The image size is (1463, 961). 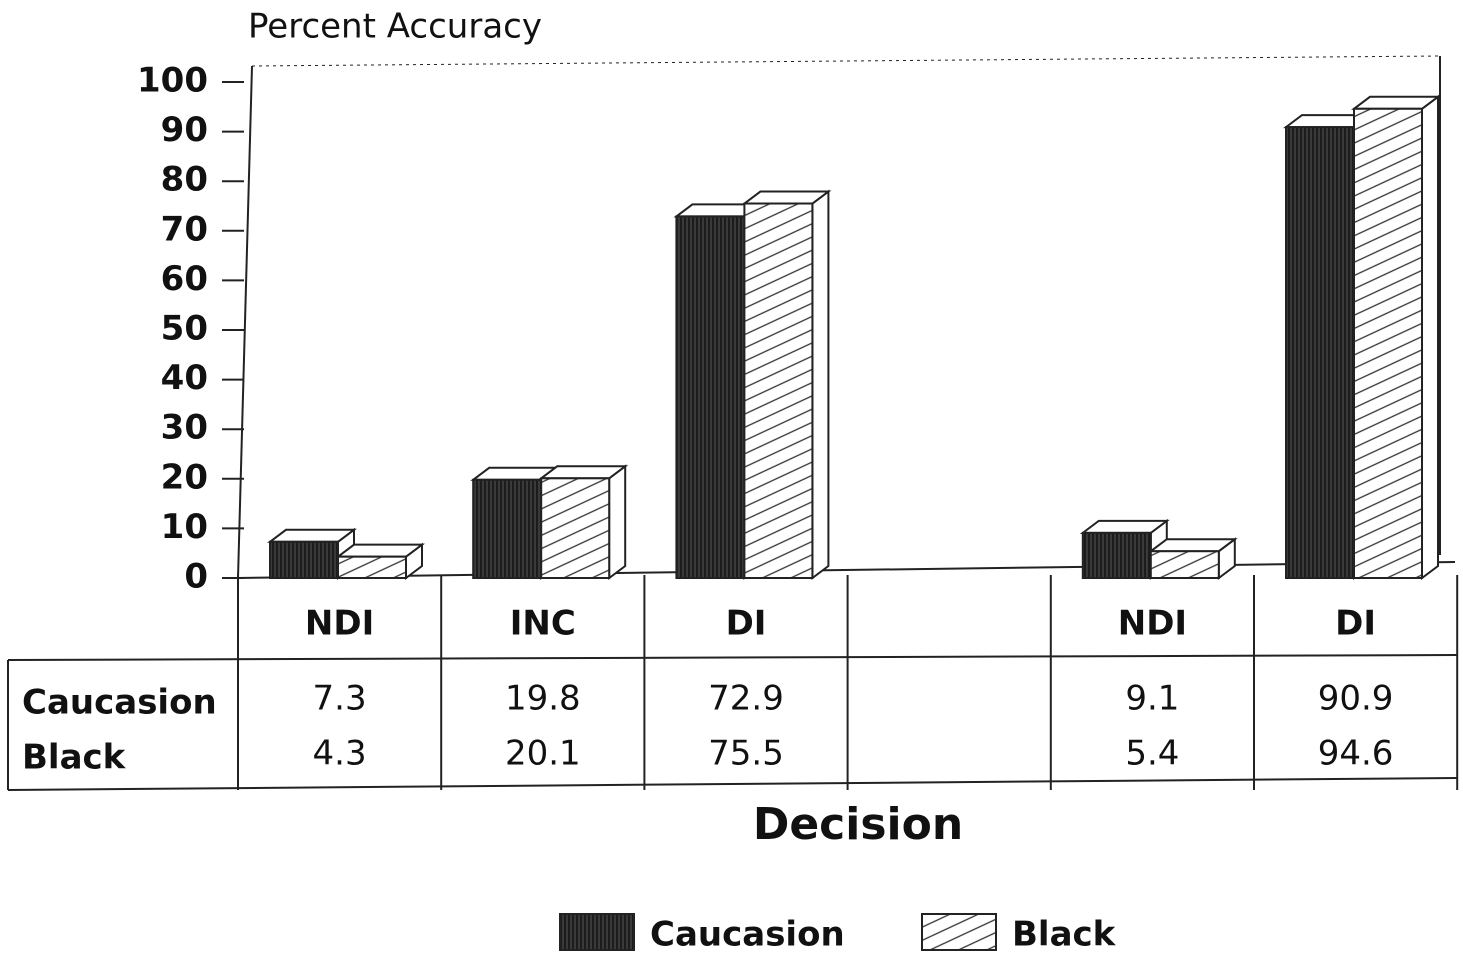 I want to click on legend-label: Black, so click(x=1064, y=935).